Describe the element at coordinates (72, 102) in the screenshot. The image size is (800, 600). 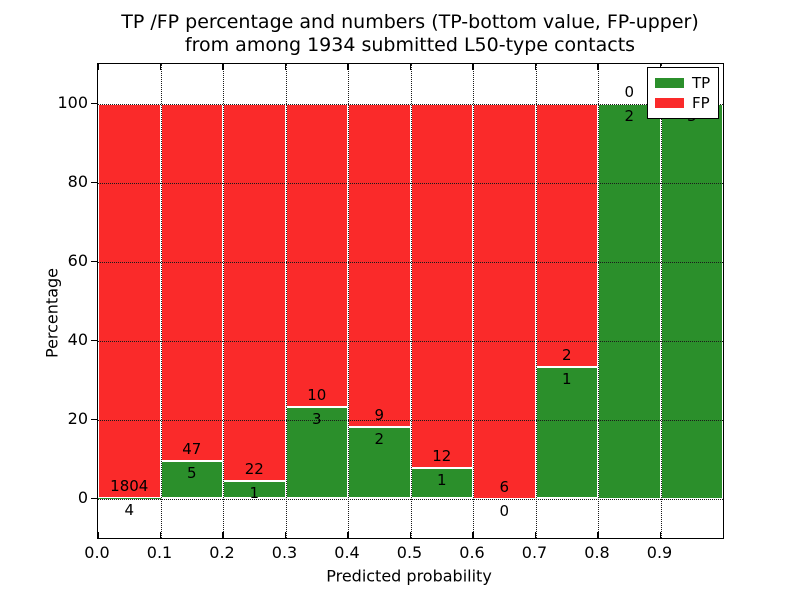
I see `y-tick-label: 100` at that location.